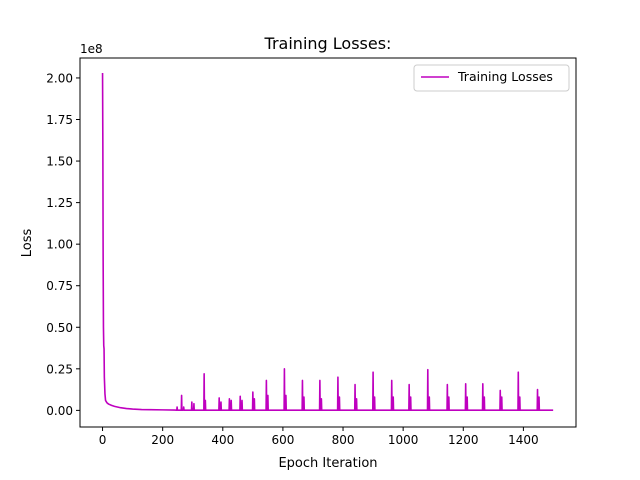  I want to click on x-tick-label: 800, so click(343, 440).